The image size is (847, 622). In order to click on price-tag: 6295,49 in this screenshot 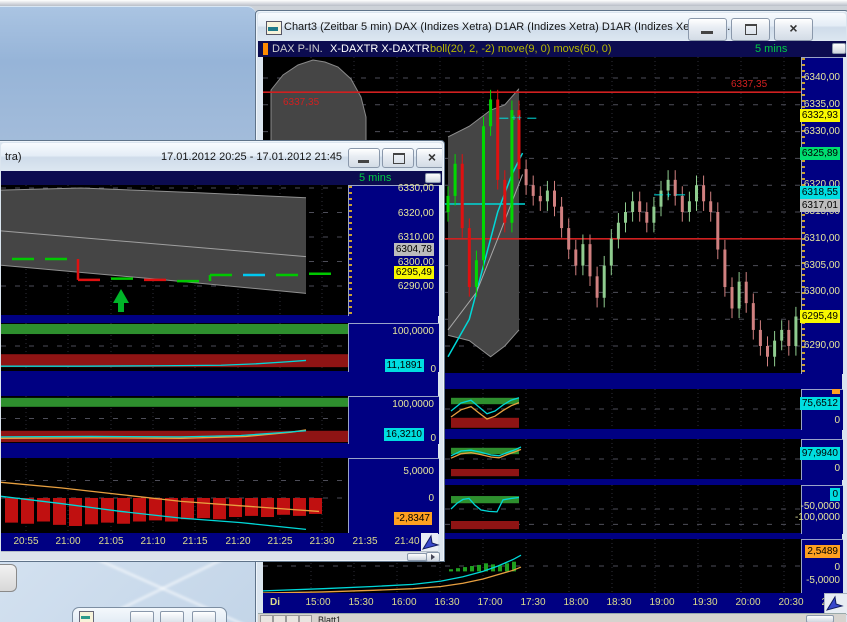, I will do `click(413, 272)`.